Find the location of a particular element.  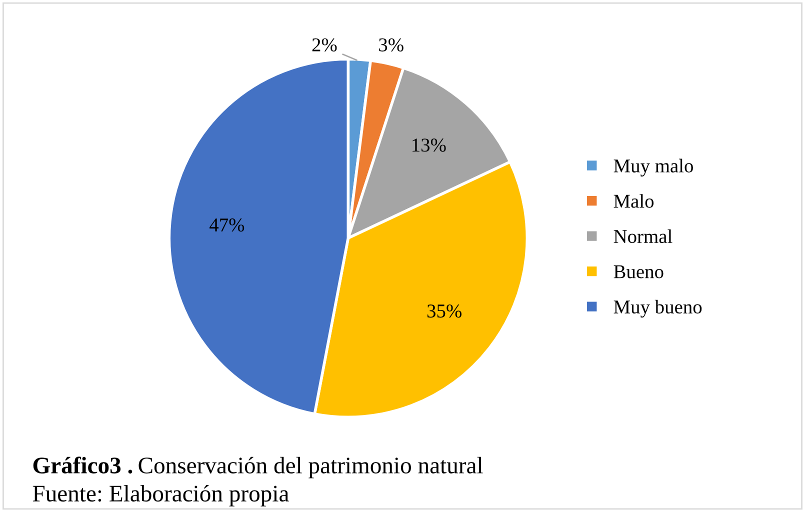

data-label: 2% is located at coordinates (324, 45).